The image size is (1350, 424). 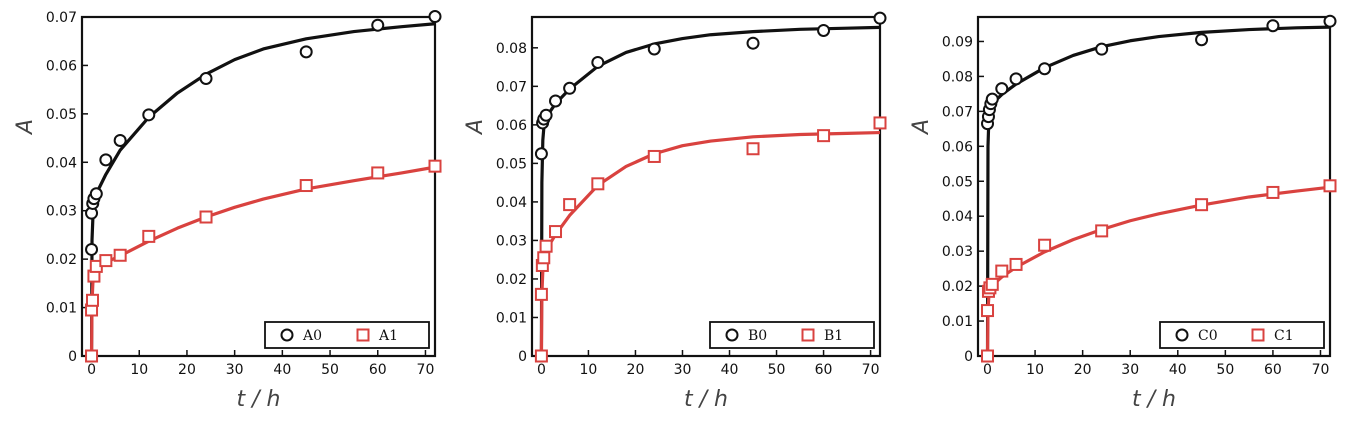 I want to click on legend-label-A0: A0, so click(x=312, y=336).